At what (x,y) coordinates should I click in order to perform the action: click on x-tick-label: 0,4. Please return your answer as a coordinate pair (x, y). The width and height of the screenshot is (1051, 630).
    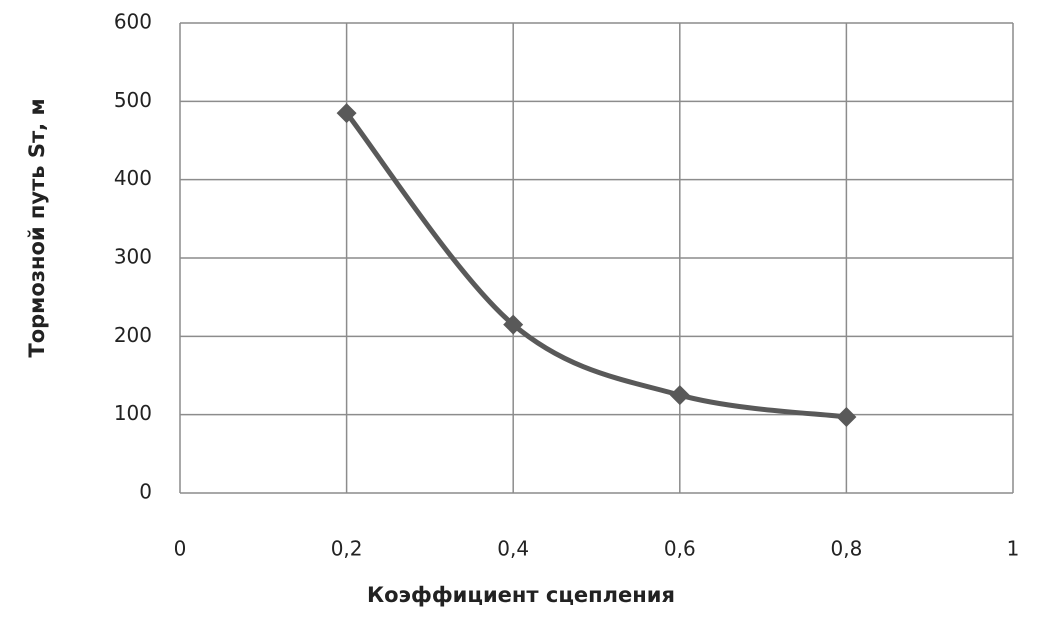
    Looking at the image, I should click on (513, 549).